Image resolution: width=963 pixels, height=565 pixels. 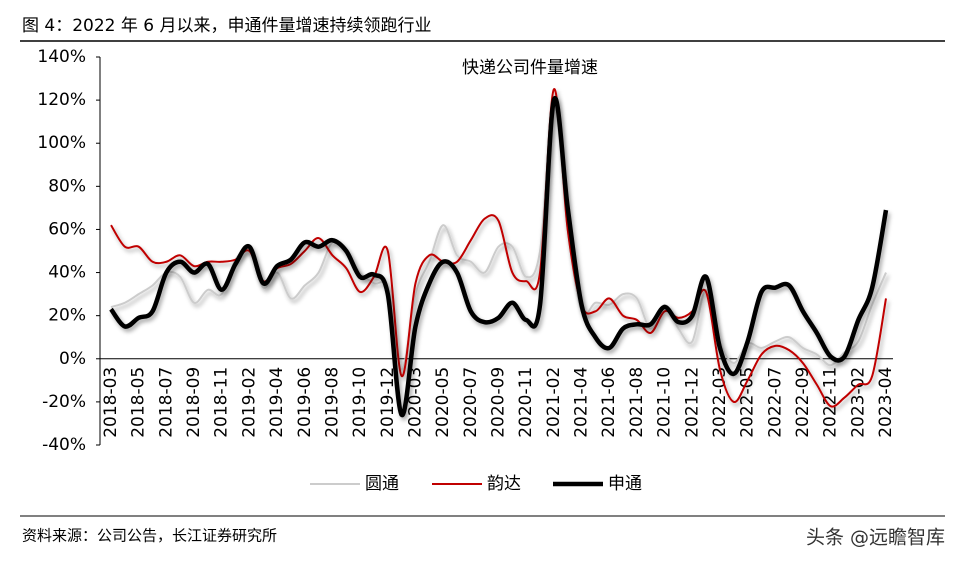 What do you see at coordinates (692, 402) in the screenshot?
I see `x-tick-label: 2021-12` at bounding box center [692, 402].